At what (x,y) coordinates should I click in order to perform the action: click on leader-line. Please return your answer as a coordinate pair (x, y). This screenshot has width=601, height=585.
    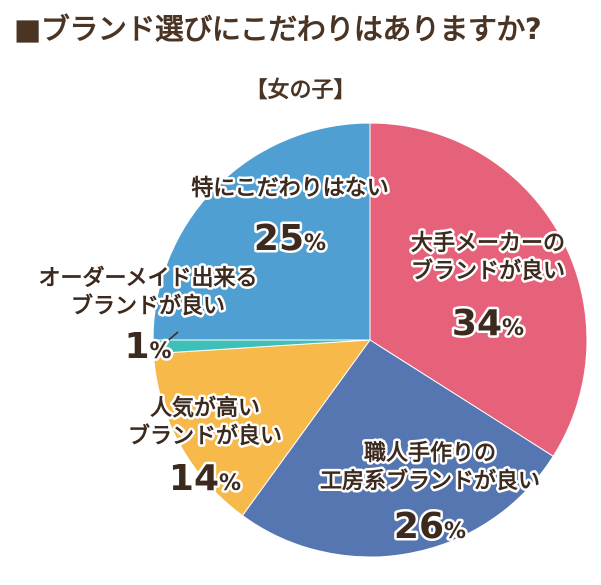
    Looking at the image, I should click on (169, 339).